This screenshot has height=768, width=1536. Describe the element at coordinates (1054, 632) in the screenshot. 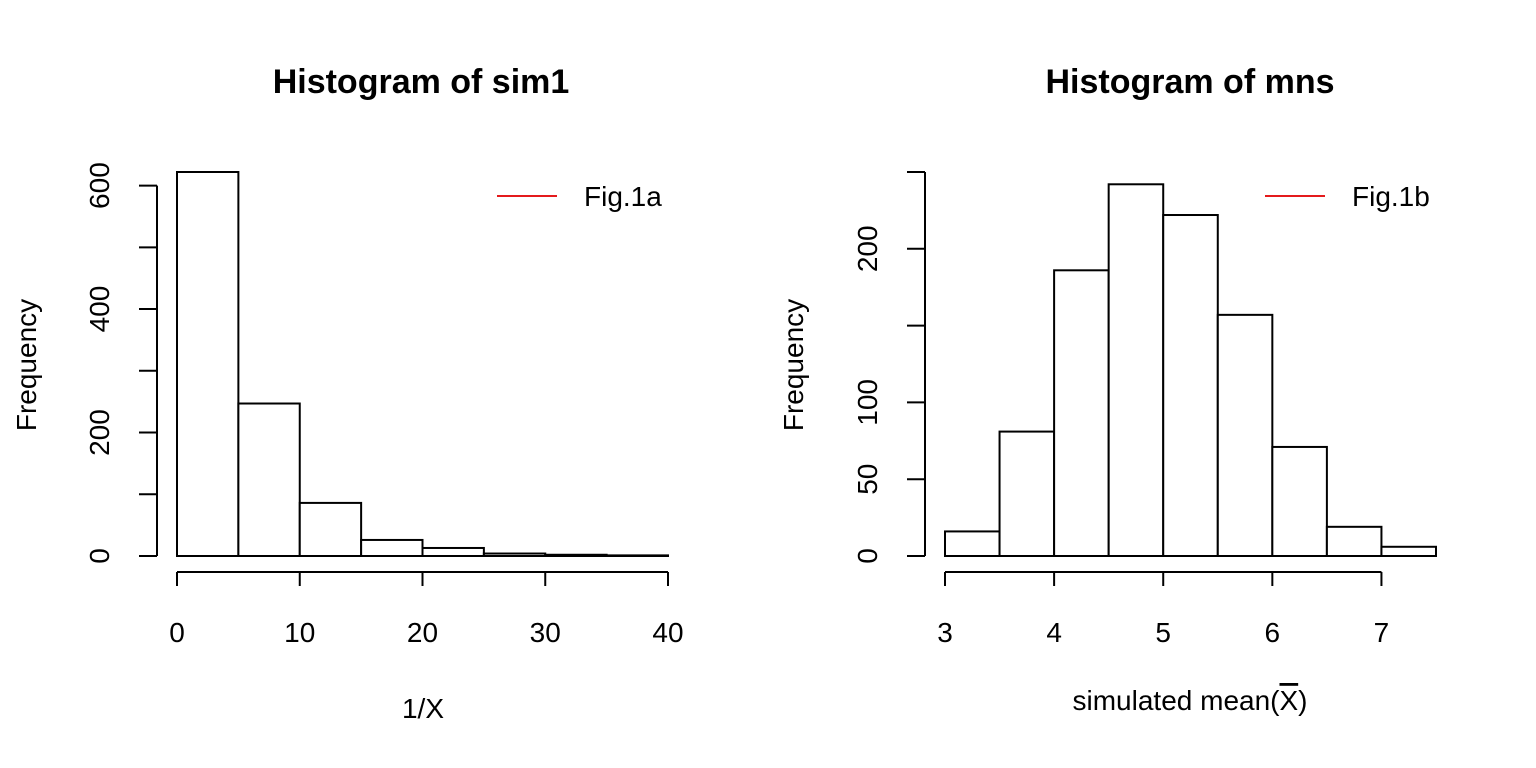

I see `x-tick-label: 4` at that location.